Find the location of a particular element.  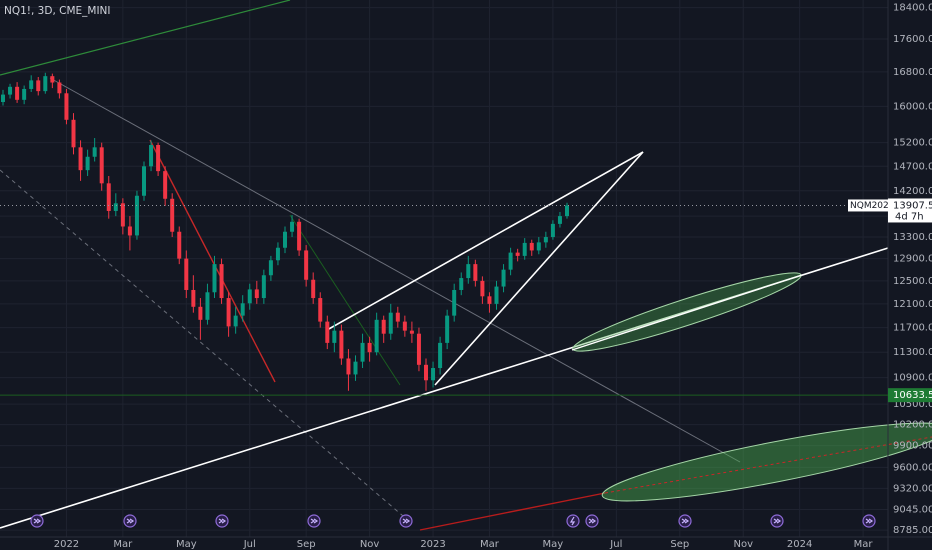

y-tick-label: 13300.00 is located at coordinates (912, 237).